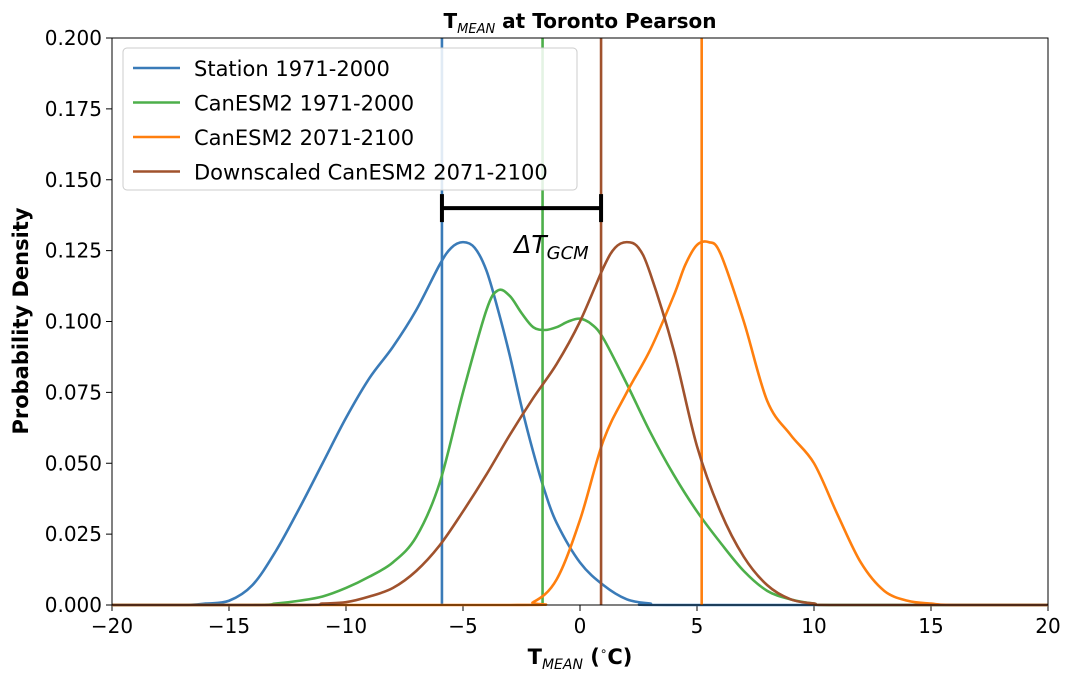 The image size is (1072, 679). Describe the element at coordinates (697, 626) in the screenshot. I see `x-tick-label: 5` at that location.